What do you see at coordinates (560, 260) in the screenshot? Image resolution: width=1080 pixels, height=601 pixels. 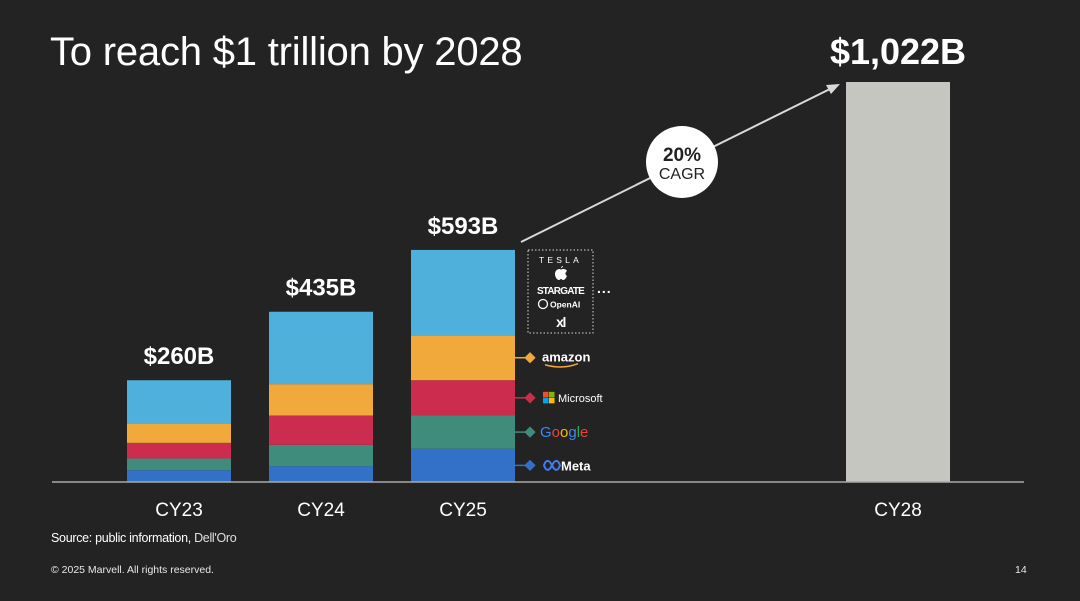 I see `tesla-logo: TESLA` at bounding box center [560, 260].